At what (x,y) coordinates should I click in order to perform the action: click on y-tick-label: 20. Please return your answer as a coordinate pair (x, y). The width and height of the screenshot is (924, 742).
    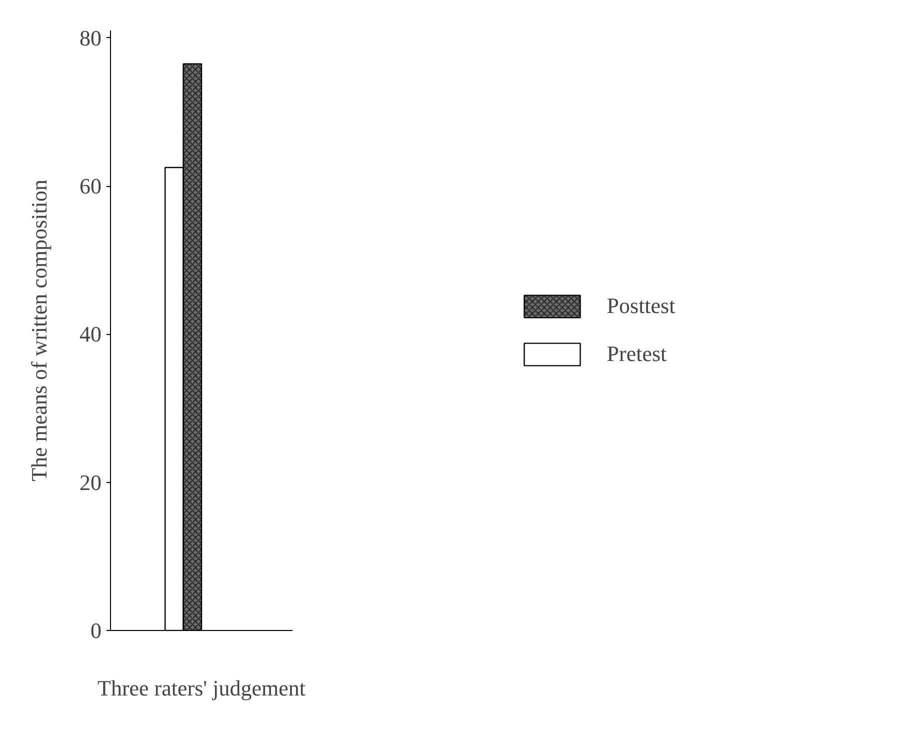
    Looking at the image, I should click on (91, 482).